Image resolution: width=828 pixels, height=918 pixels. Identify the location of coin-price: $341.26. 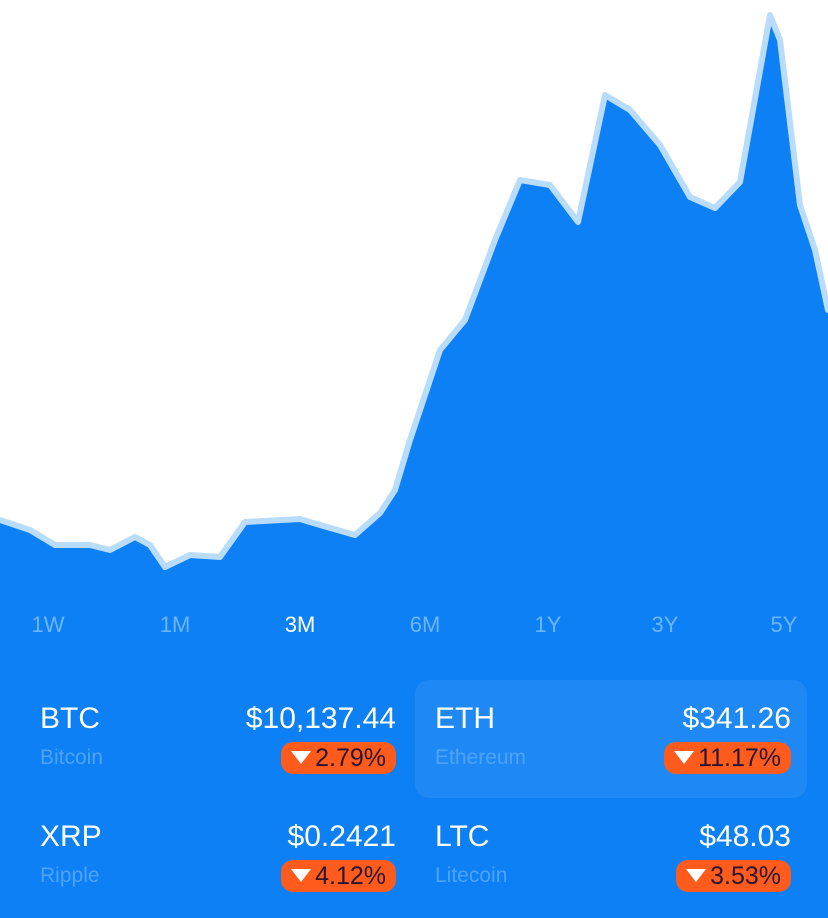
(736, 718).